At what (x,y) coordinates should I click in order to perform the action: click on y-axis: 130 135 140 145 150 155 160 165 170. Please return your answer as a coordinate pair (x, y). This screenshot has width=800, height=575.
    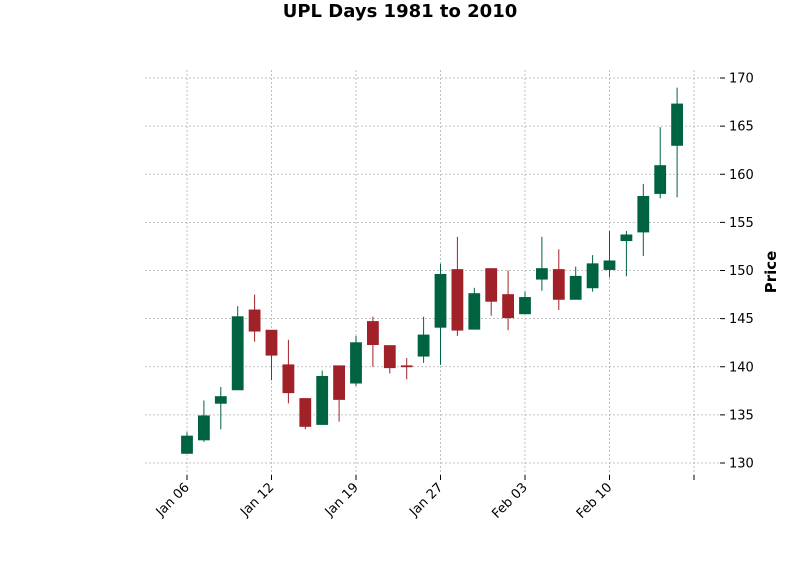
    Looking at the image, I should click on (737, 272).